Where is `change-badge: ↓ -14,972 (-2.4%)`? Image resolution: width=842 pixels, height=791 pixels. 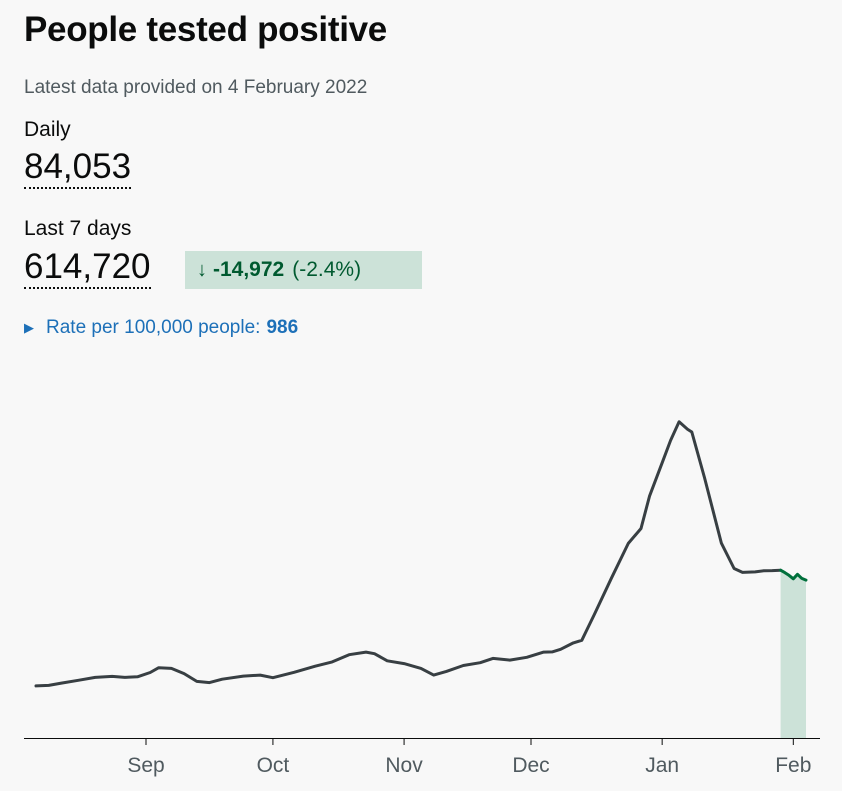
change-badge: ↓ -14,972 (-2.4%) is located at coordinates (303, 270).